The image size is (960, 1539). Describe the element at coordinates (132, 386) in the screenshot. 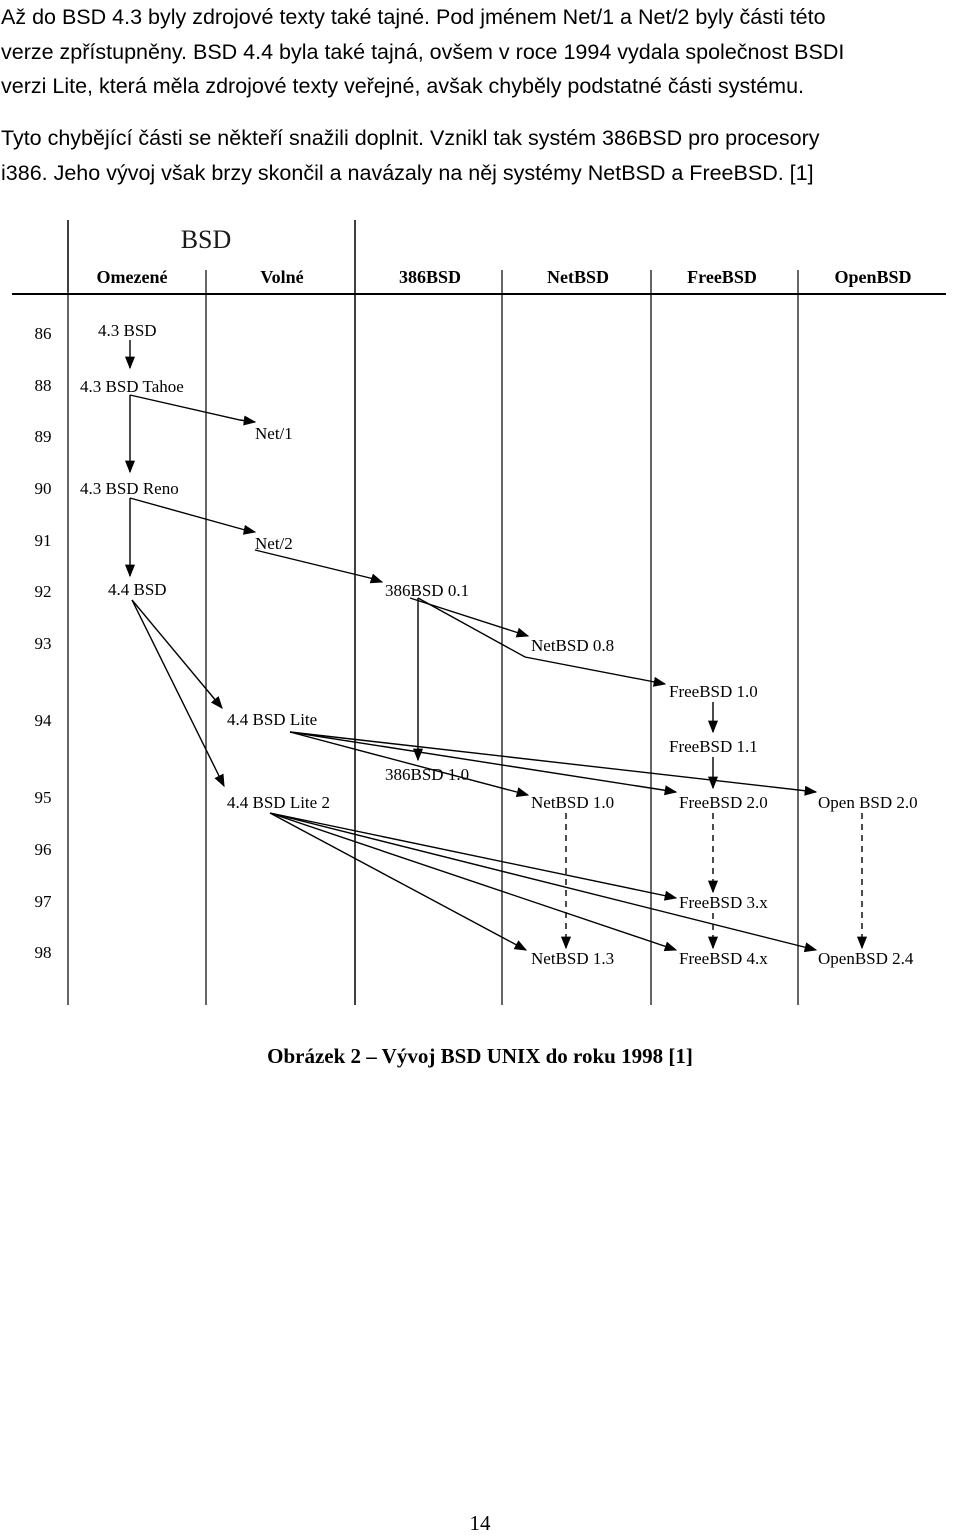

I see `node-label: 4.3 BSD Tahoe` at that location.